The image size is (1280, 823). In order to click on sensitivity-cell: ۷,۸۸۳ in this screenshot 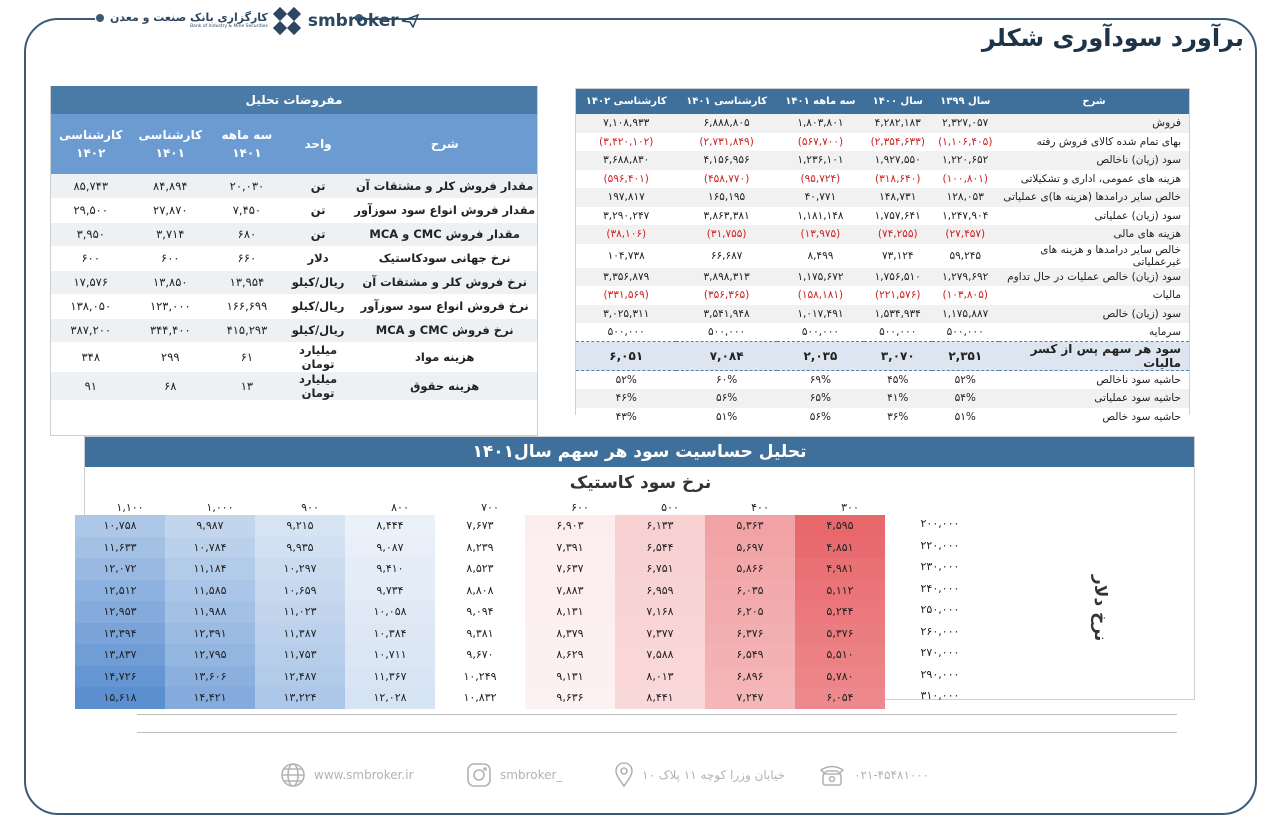, I will do `click(570, 590)`.